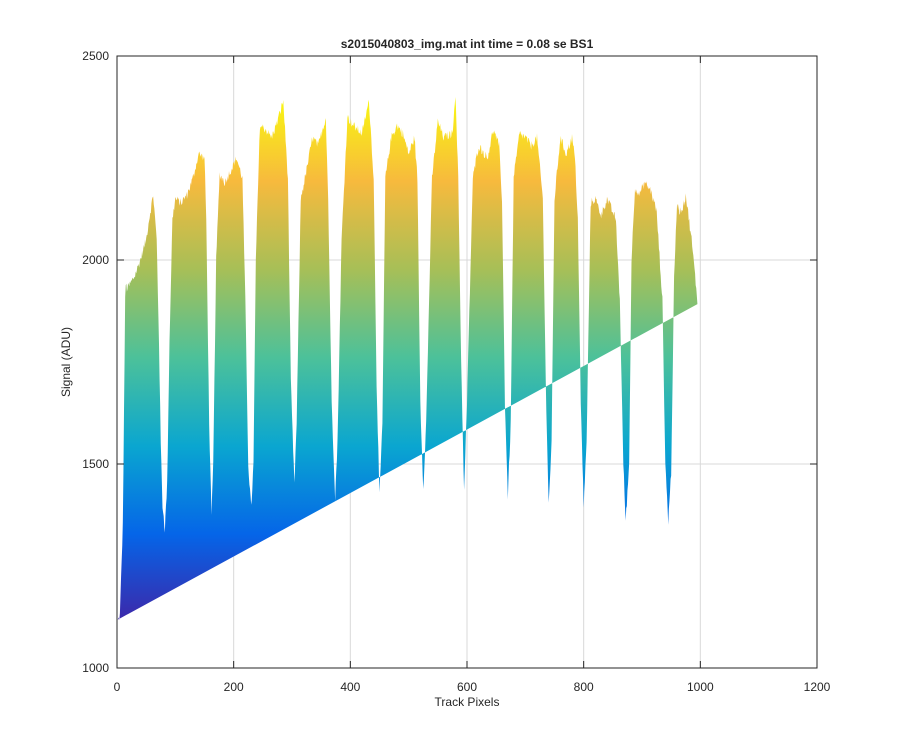 The height and width of the screenshot is (750, 900). I want to click on x-tick-label: 600, so click(467, 687).